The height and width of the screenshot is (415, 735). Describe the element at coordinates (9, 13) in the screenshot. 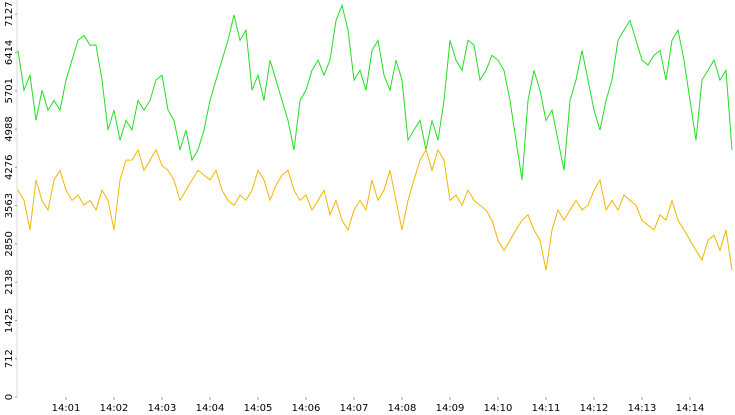

I see `y-tick-label: 7127` at that location.